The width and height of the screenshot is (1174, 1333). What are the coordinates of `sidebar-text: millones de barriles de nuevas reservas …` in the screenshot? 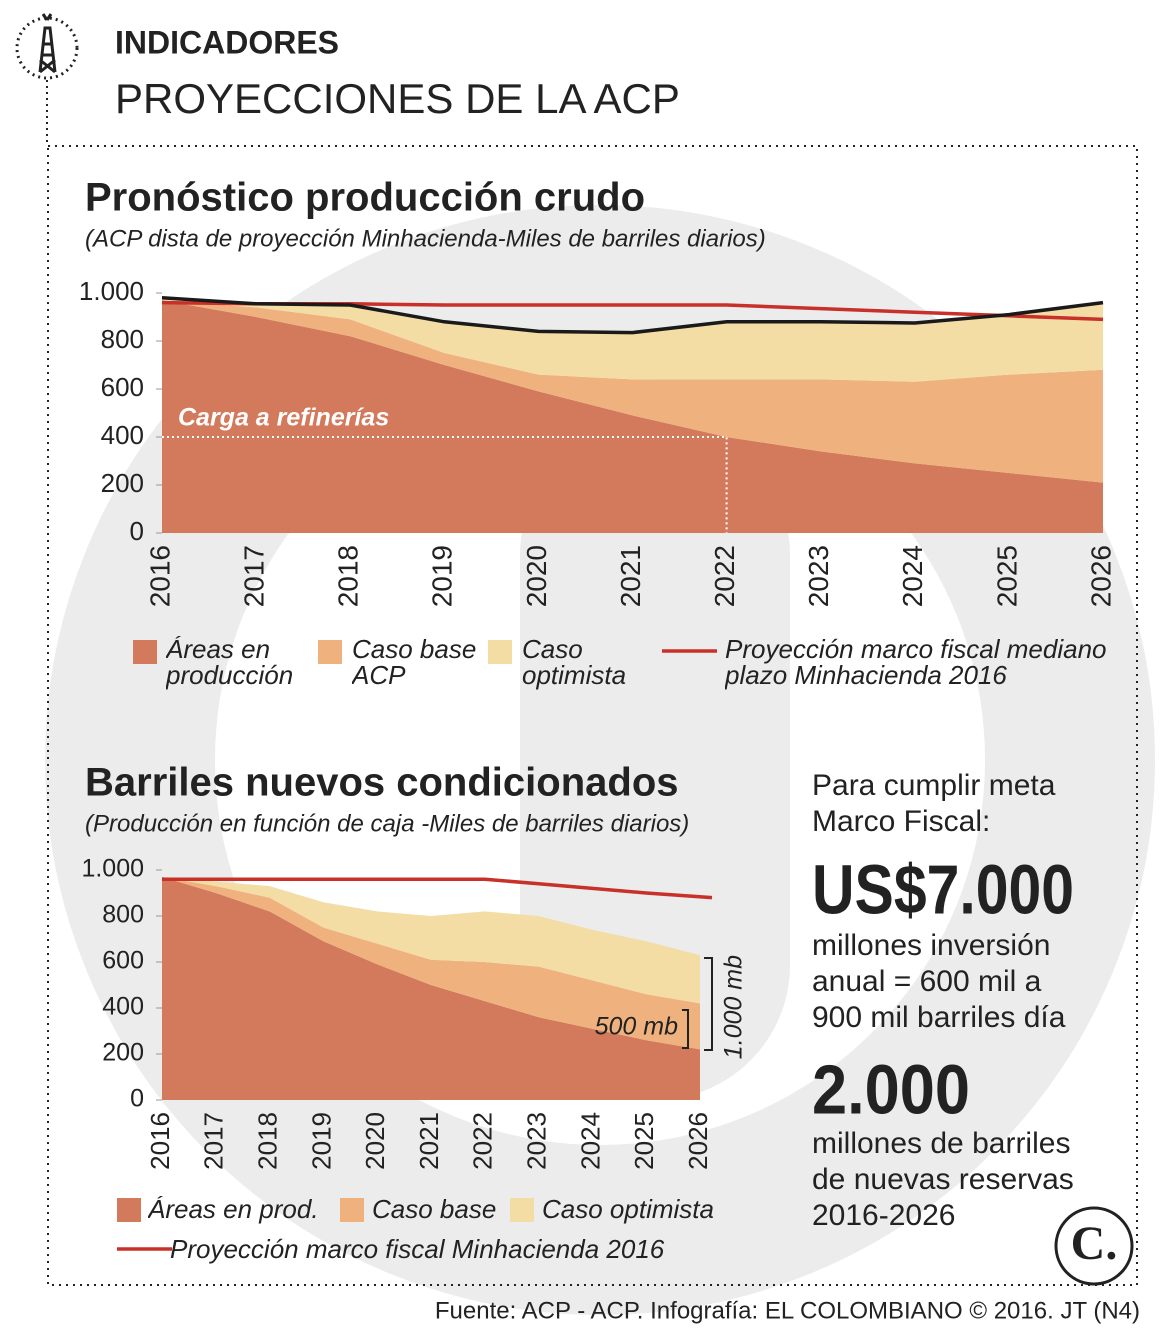 It's located at (943, 1179).